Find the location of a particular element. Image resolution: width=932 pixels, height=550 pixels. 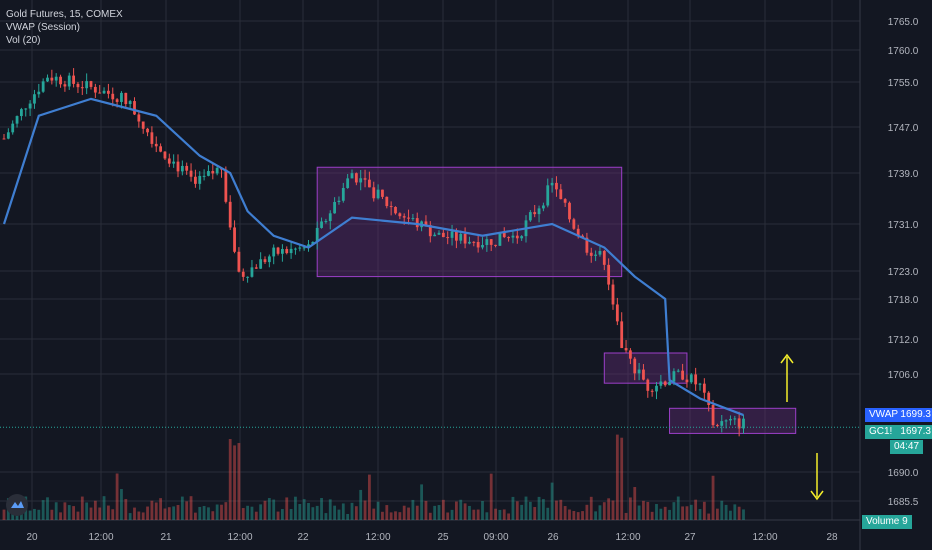

price-tick-label: 1712.0 is located at coordinates (903, 340).